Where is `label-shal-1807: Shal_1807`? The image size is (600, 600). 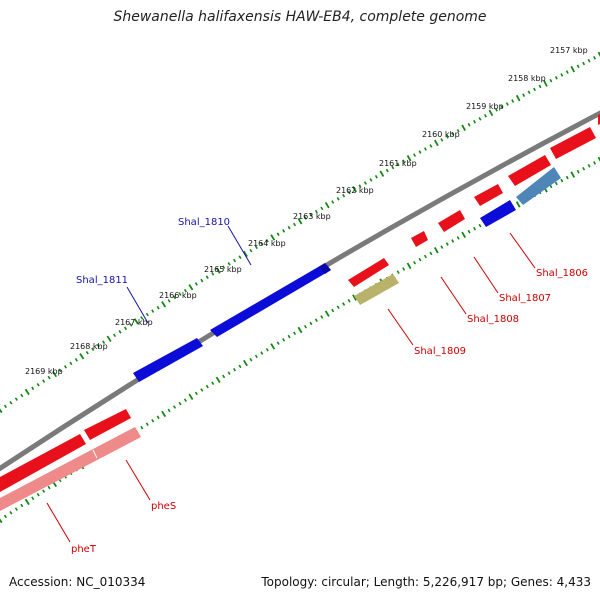 label-shal-1807: Shal_1807 is located at coordinates (525, 298).